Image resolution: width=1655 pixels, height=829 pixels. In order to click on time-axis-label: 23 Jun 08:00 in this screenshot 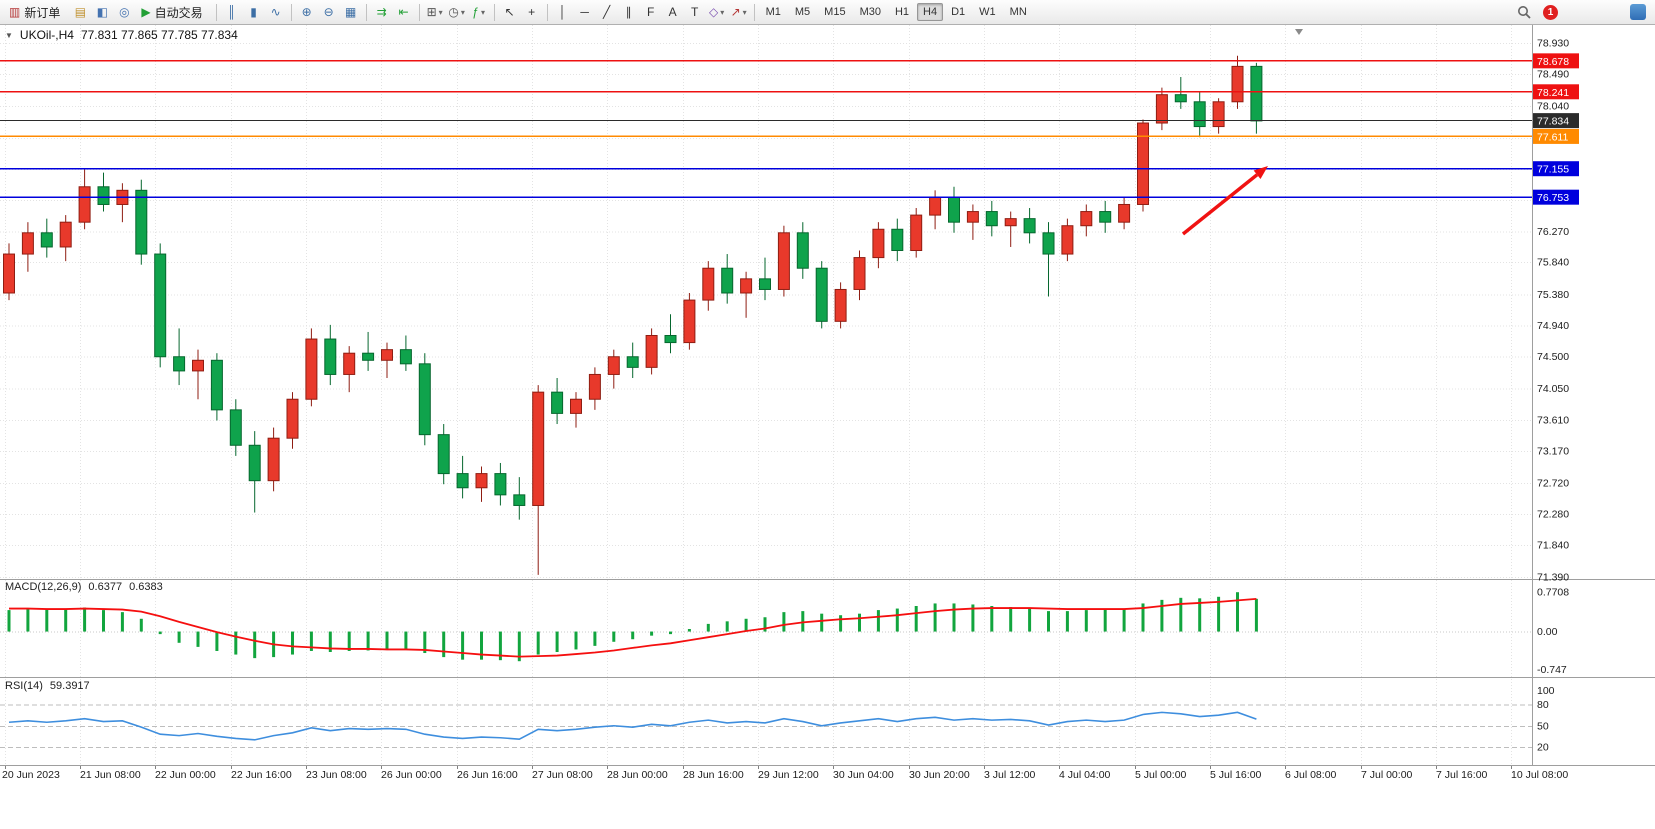, I will do `click(336, 775)`.